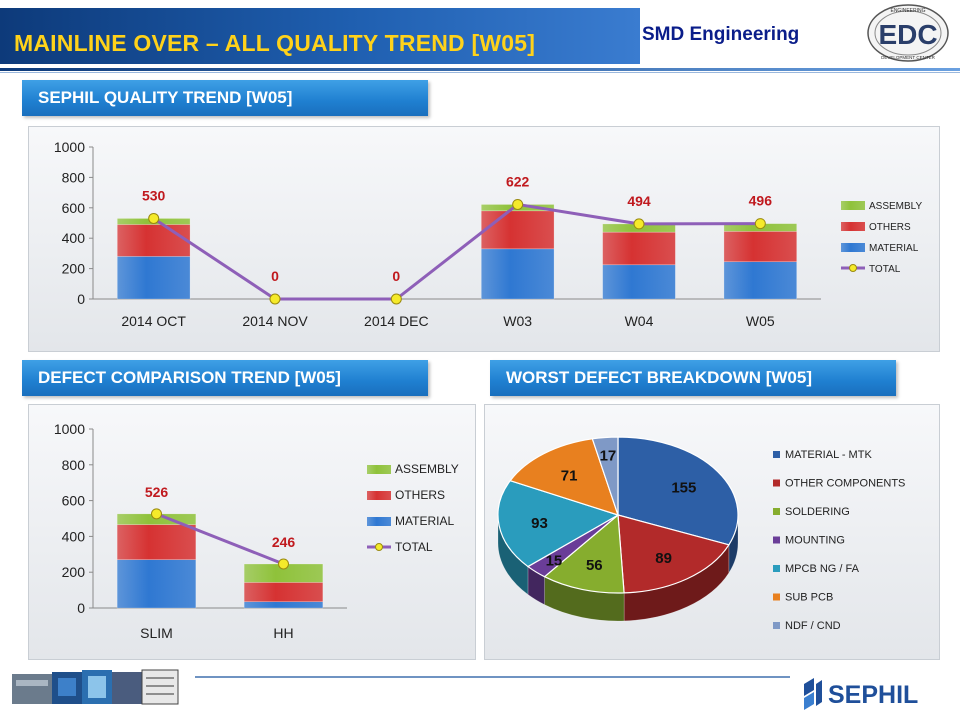  I want to click on pie-value-label: 15, so click(554, 560).